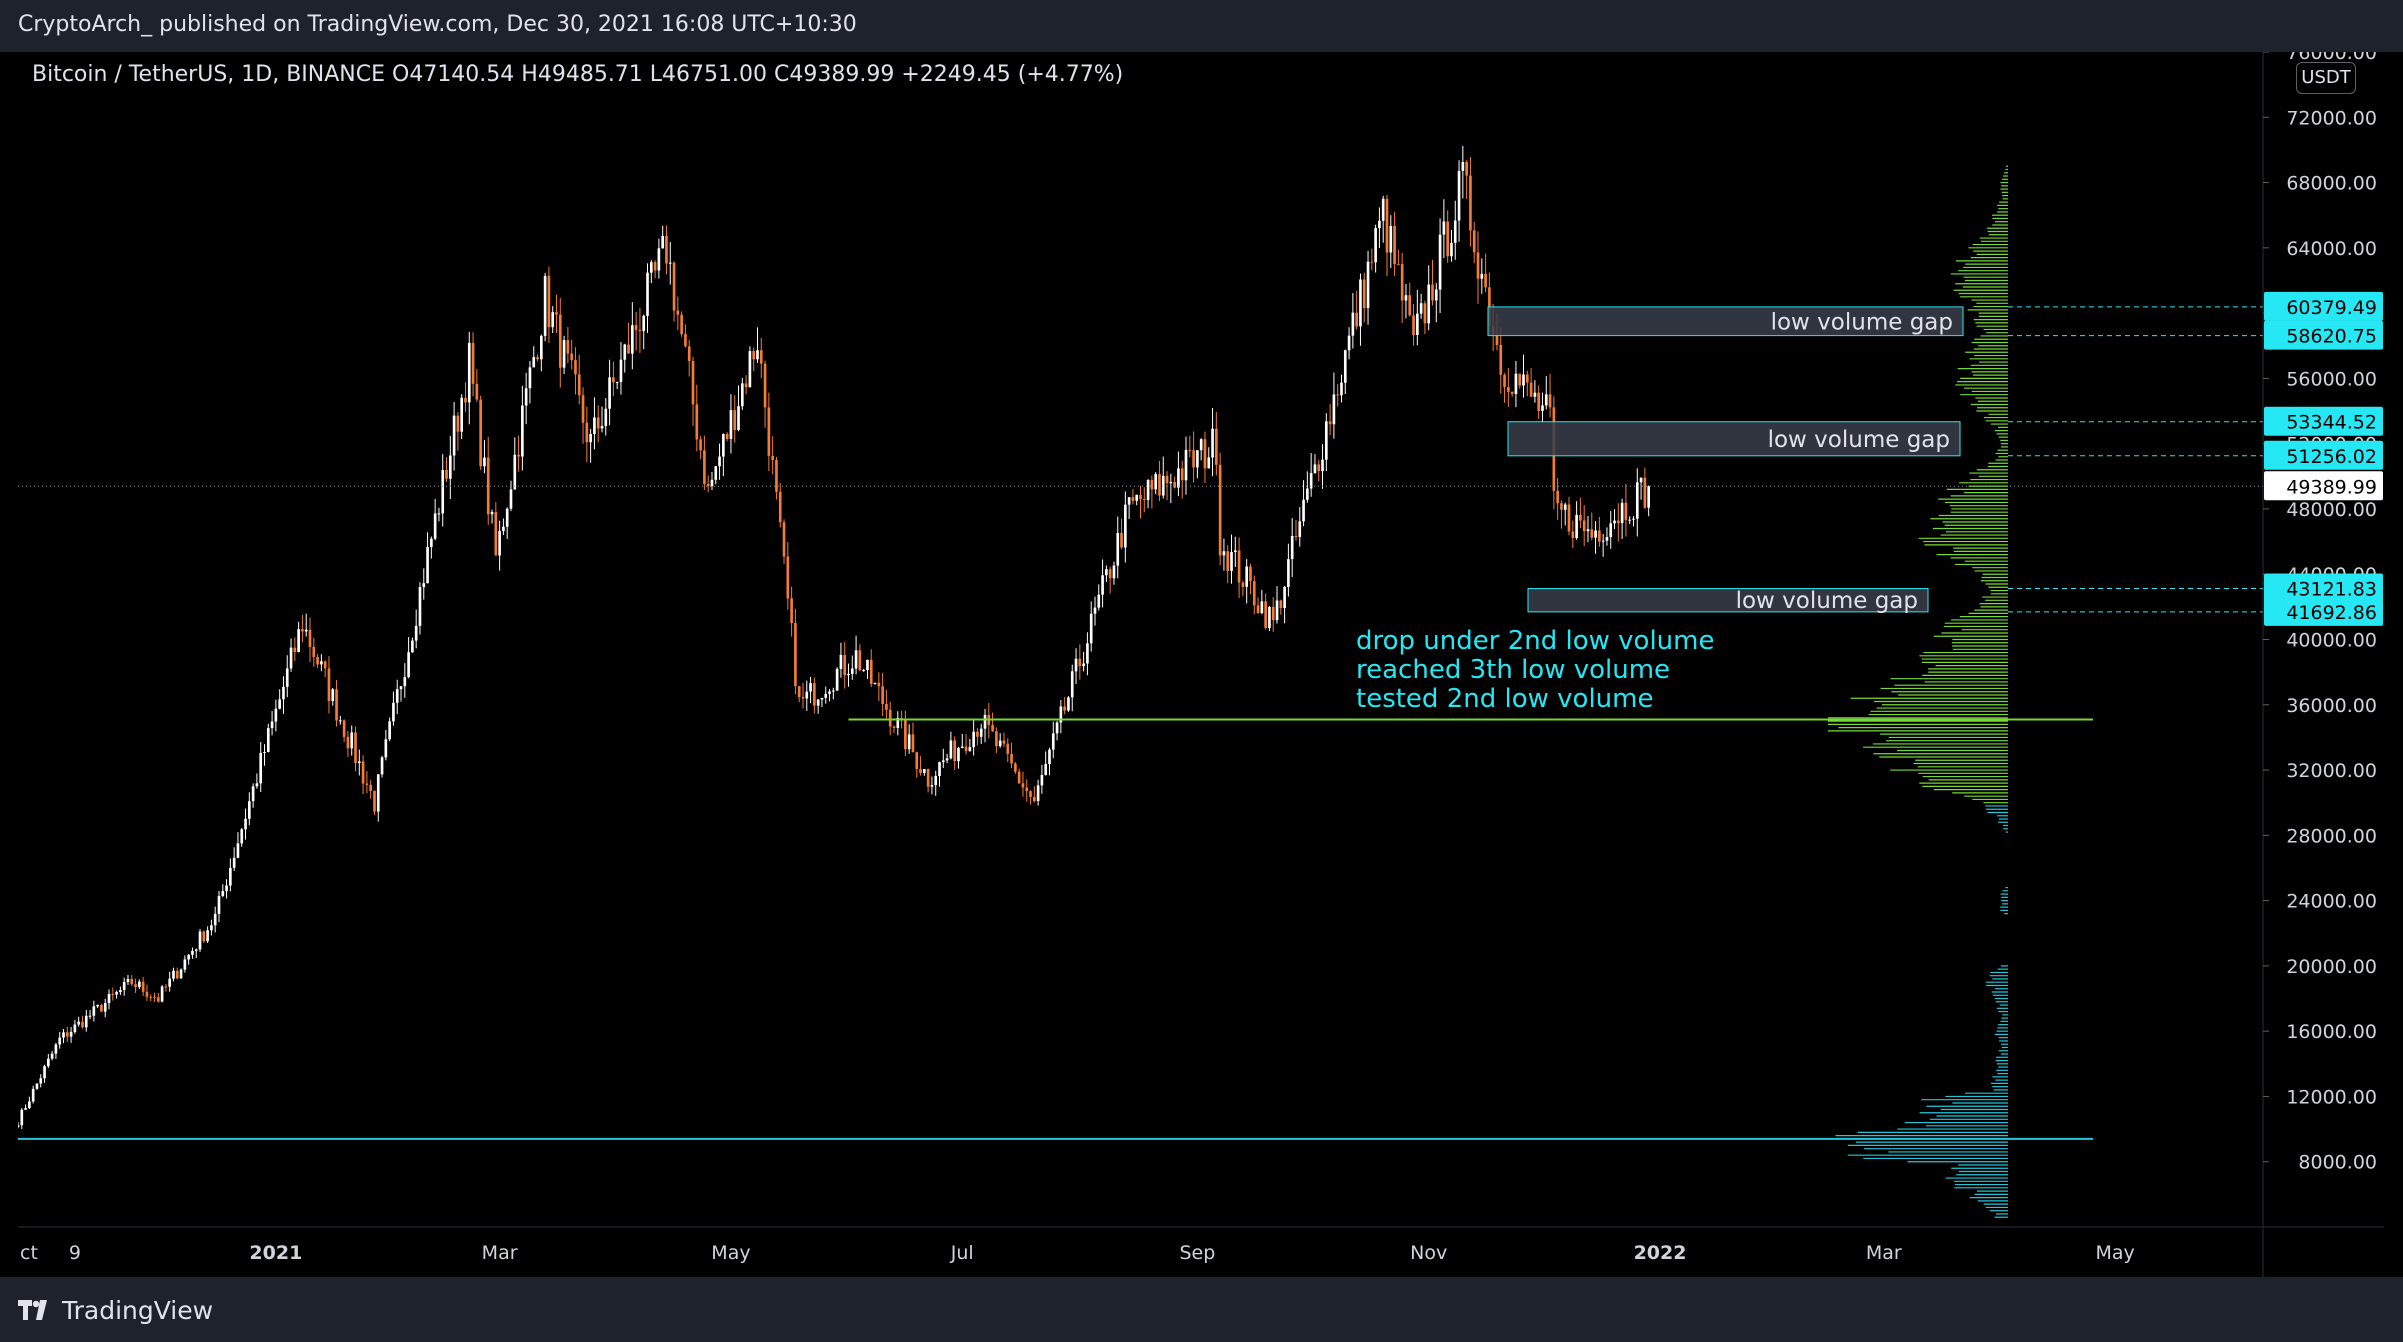  Describe the element at coordinates (115, 1310) in the screenshot. I see `tradingview-logo: TradingView` at that location.